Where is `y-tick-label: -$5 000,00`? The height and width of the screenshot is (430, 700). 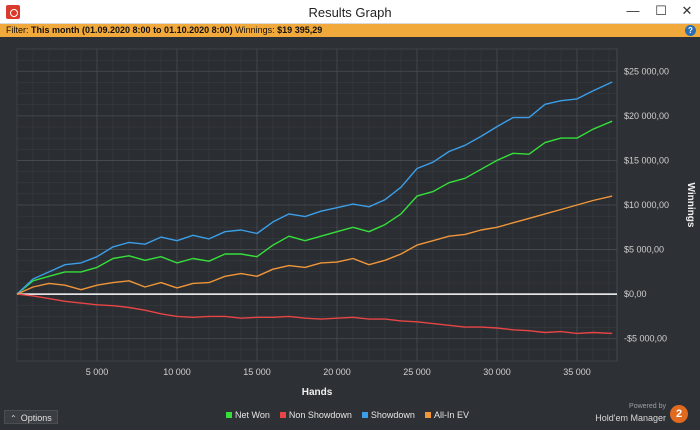 y-tick-label: -$5 000,00 is located at coordinates (645, 339).